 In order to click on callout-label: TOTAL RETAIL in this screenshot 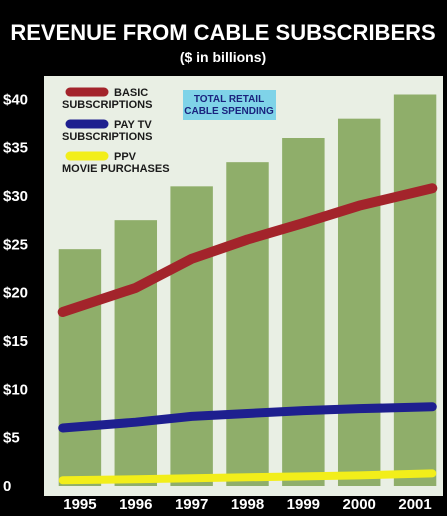, I will do `click(229, 99)`.